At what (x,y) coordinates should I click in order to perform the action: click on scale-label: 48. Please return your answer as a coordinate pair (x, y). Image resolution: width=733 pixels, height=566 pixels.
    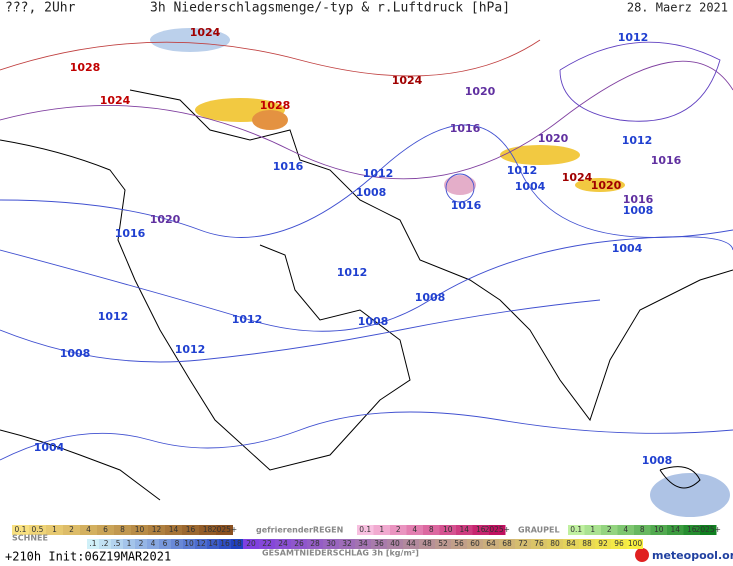
    Looking at the image, I should click on (427, 543).